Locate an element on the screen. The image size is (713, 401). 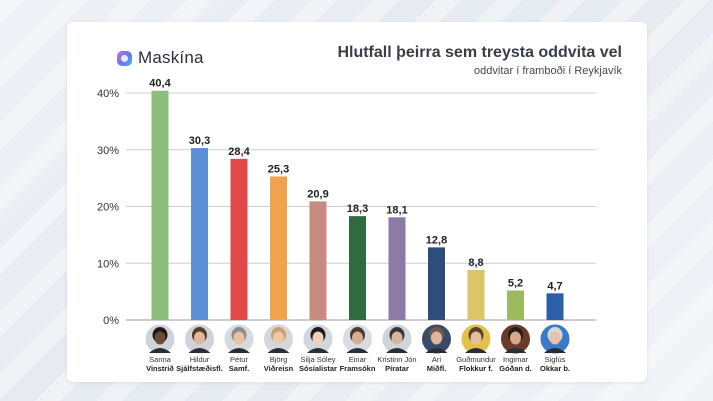
category-name-label: Pétur is located at coordinates (239, 359).